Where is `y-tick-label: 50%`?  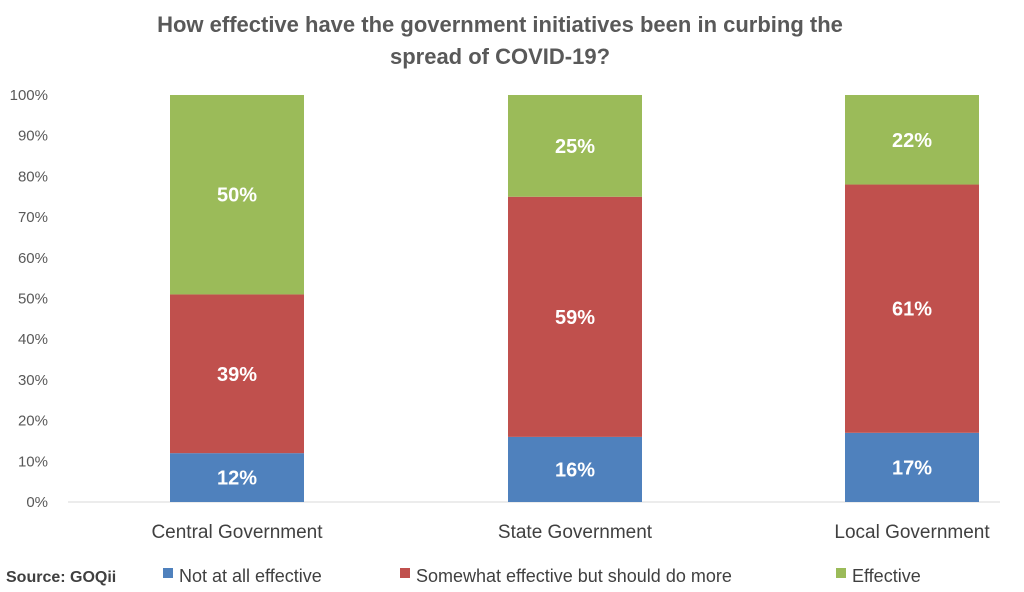 y-tick-label: 50% is located at coordinates (33, 299).